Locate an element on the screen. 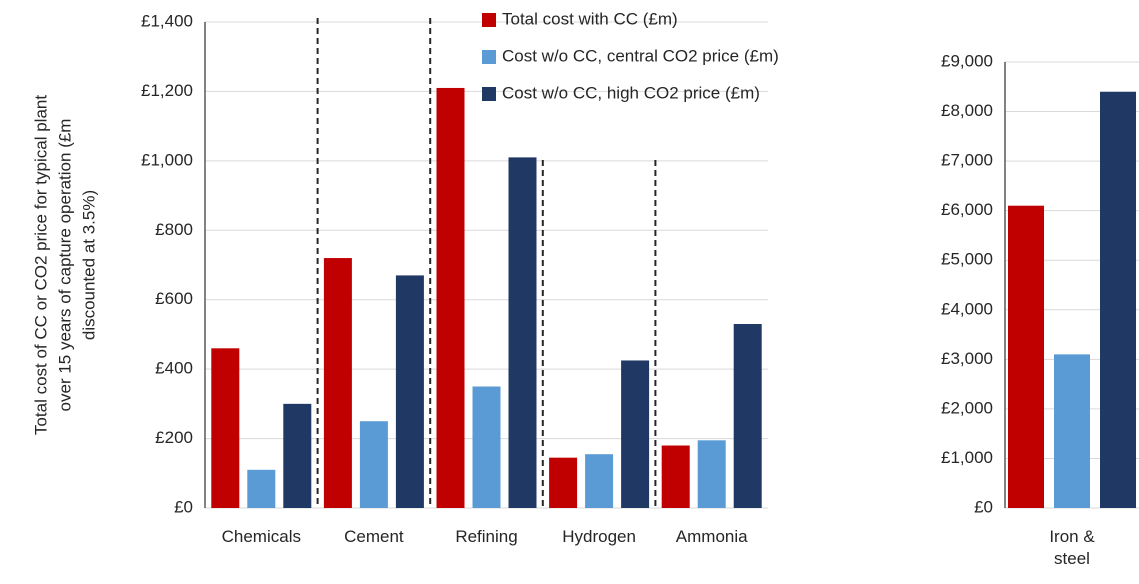 This screenshot has height=584, width=1139. y-tick-label: £7,000 is located at coordinates (967, 160).